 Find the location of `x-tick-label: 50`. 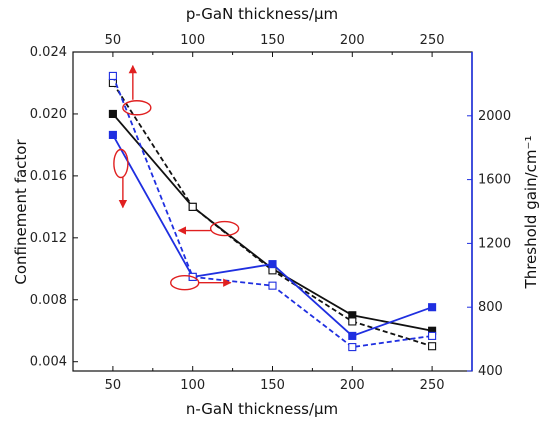

x-tick-label: 50 is located at coordinates (113, 385).